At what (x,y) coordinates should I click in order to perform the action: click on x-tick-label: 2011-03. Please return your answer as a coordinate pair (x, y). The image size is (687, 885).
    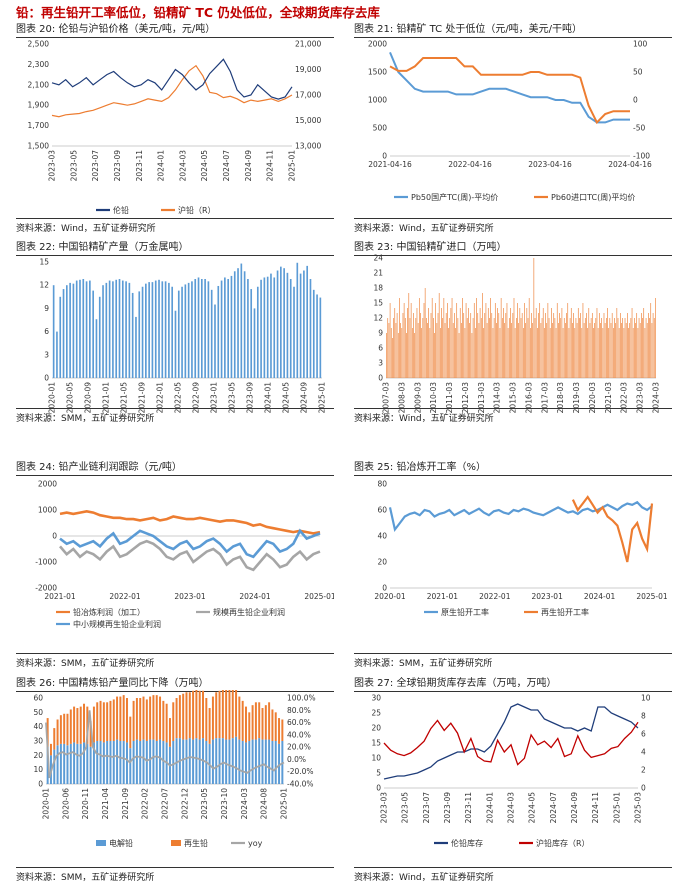
    Looking at the image, I should click on (449, 398).